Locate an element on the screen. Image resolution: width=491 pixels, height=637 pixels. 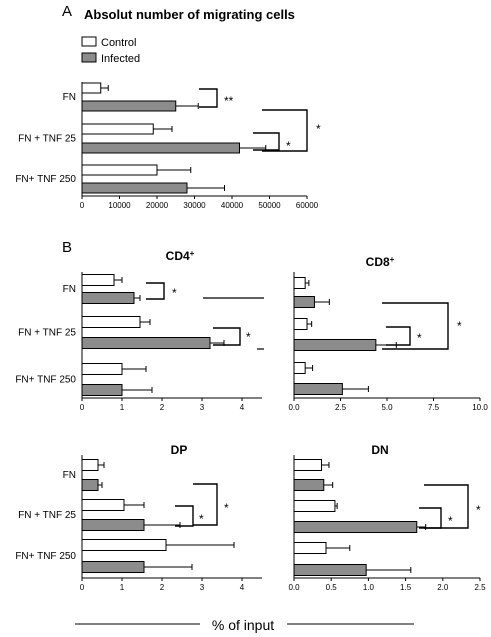
legend-infected-swatch is located at coordinates (89, 57).